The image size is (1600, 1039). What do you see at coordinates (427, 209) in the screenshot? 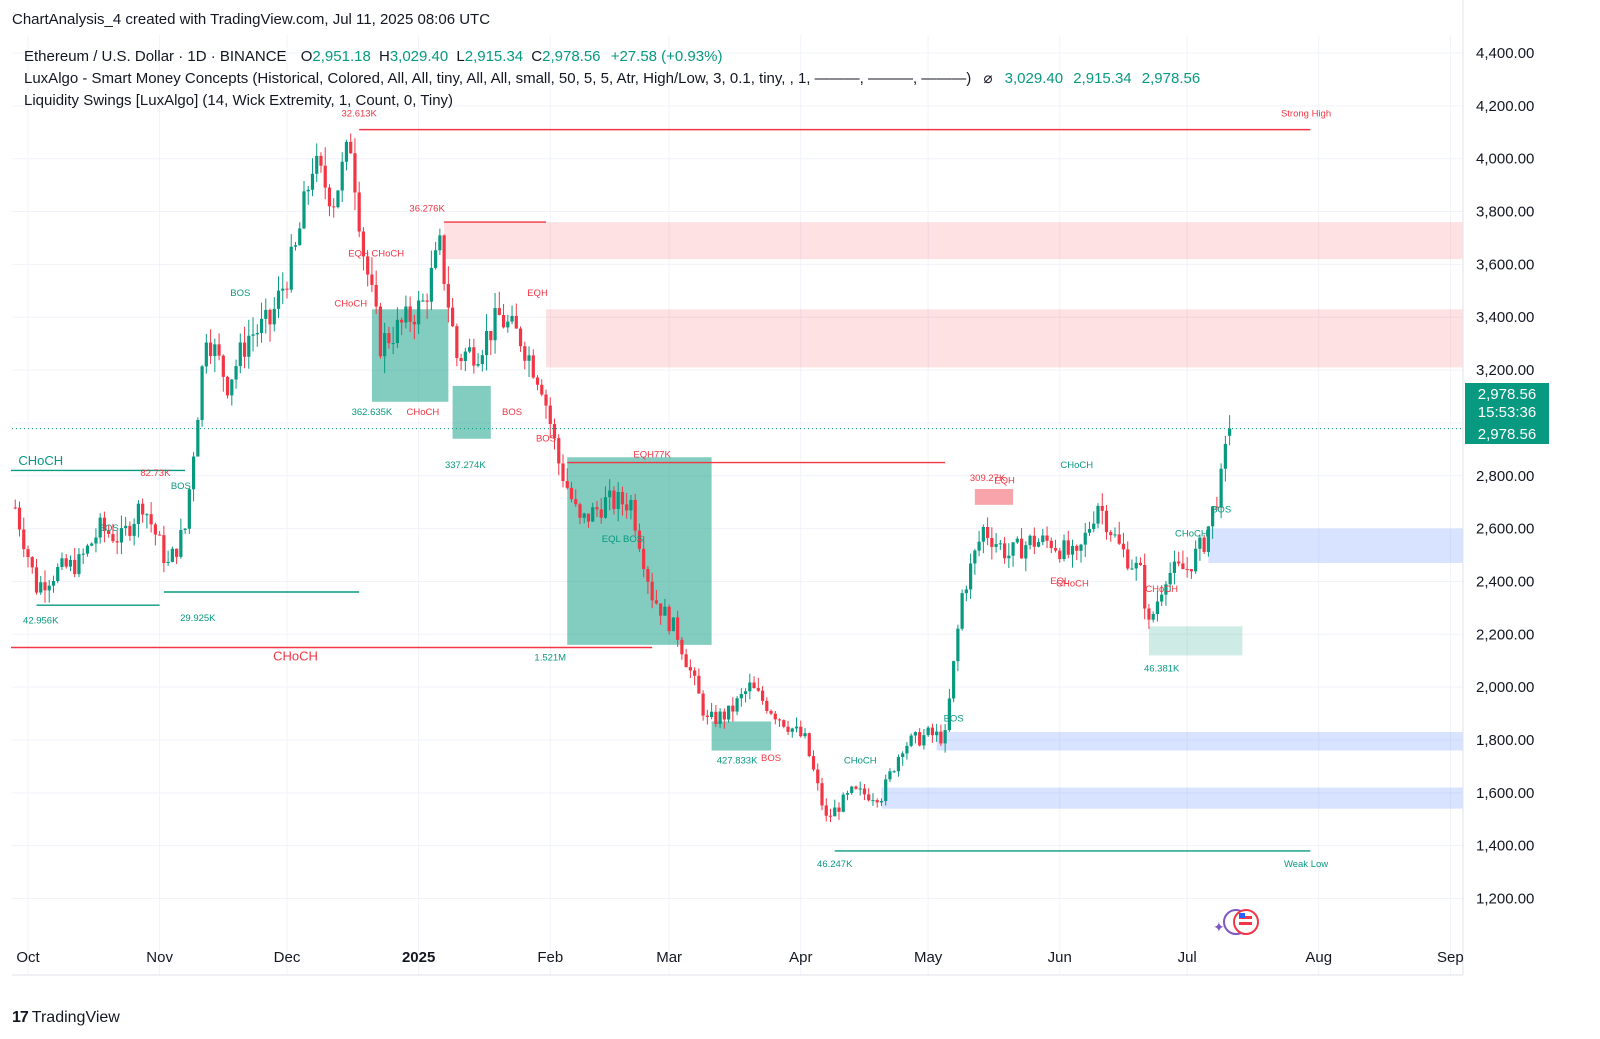
I see `smc-label: 36.276K` at bounding box center [427, 209].